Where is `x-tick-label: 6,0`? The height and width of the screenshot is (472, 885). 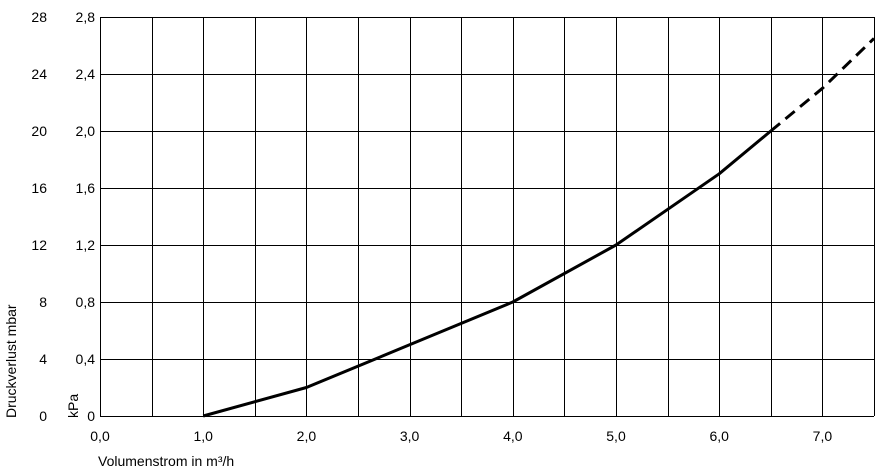 x-tick-label: 6,0 is located at coordinates (719, 436).